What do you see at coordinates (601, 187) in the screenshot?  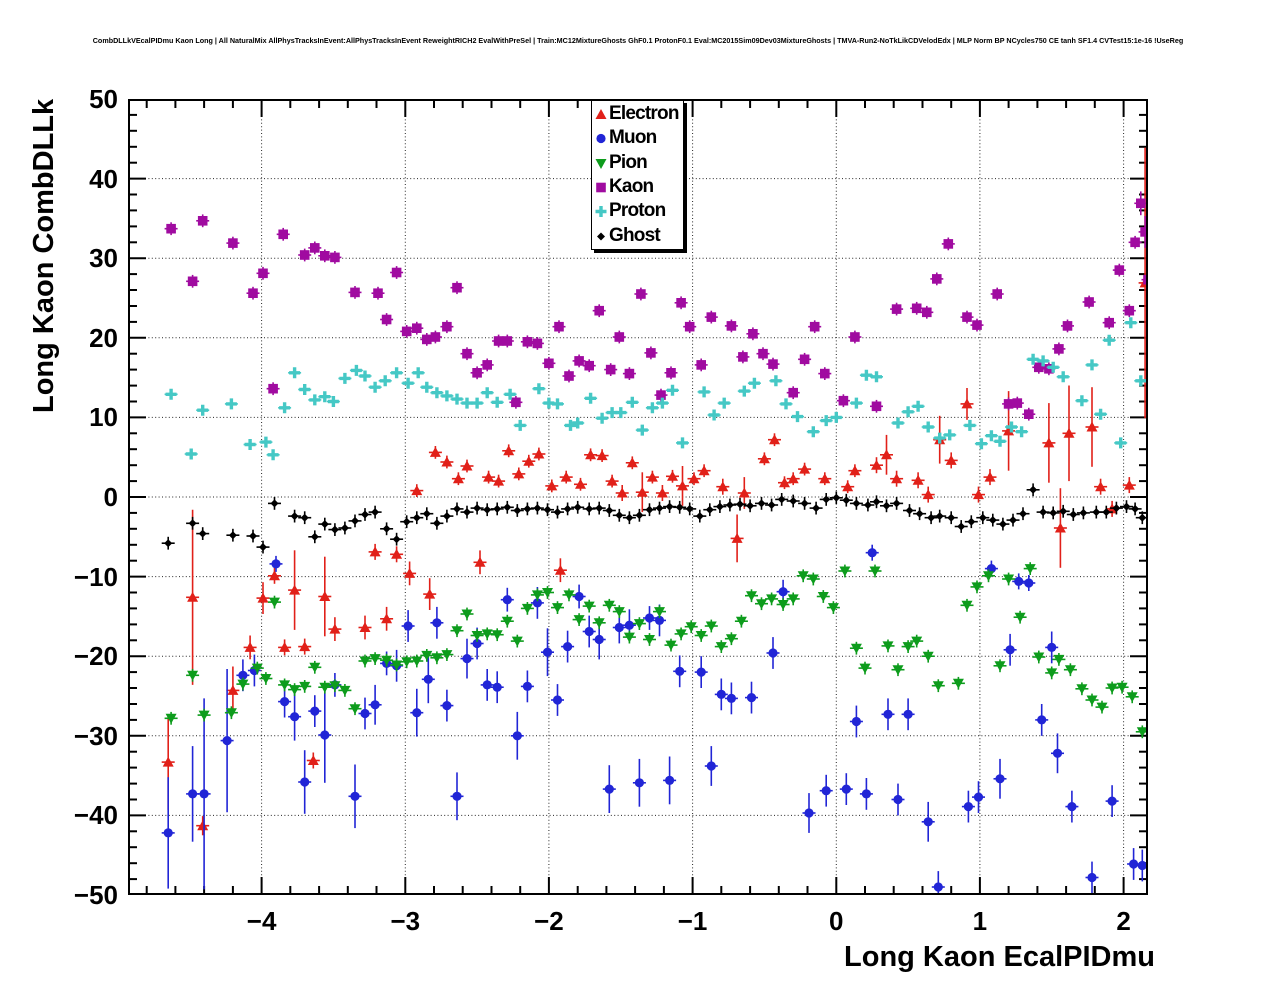 I see `square-marker-icon` at bounding box center [601, 187].